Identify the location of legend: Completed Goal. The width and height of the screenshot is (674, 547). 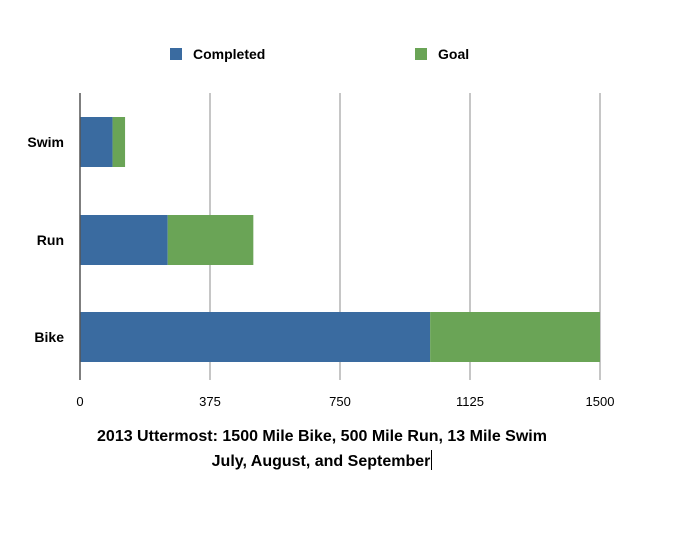
(319, 54).